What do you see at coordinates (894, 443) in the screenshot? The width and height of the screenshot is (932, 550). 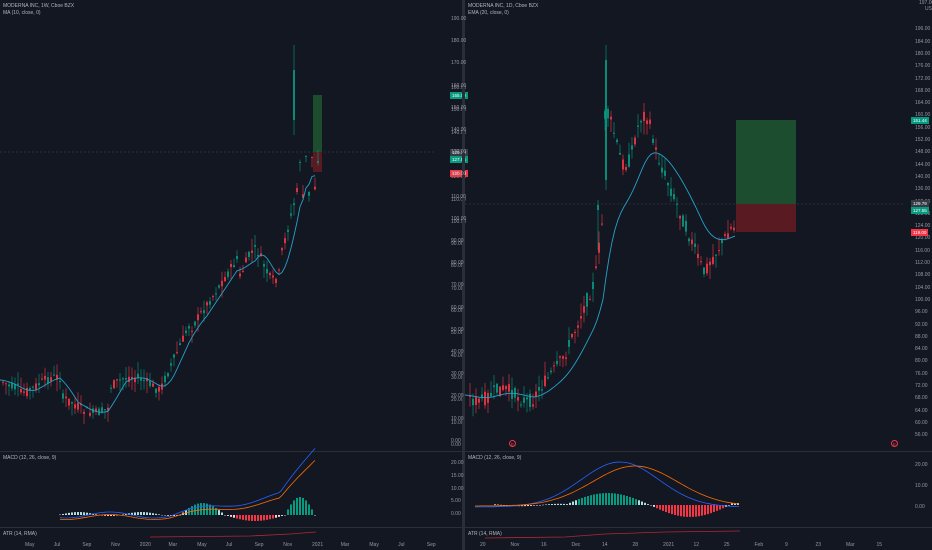 I see `right-earnings-marker-2: E` at bounding box center [894, 443].